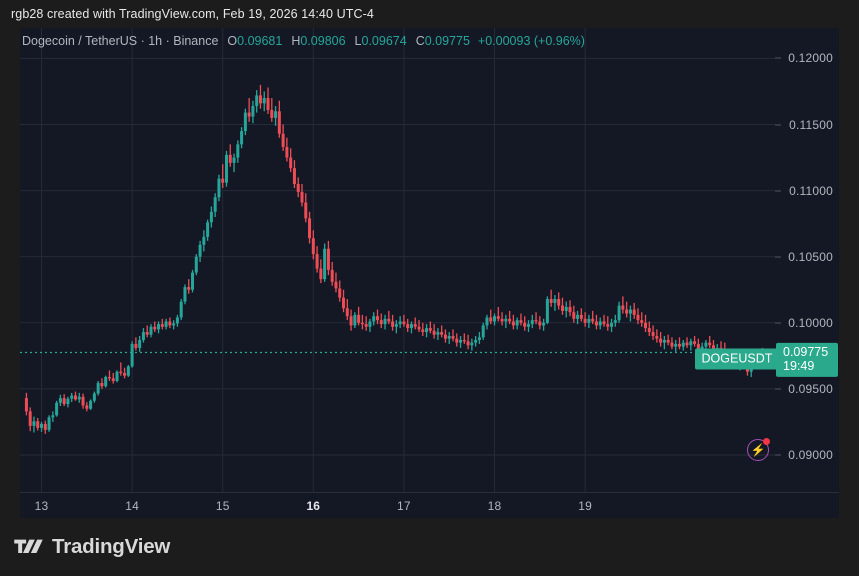 This screenshot has width=859, height=576. I want to click on price-axis-tick: 0.11000, so click(811, 190).